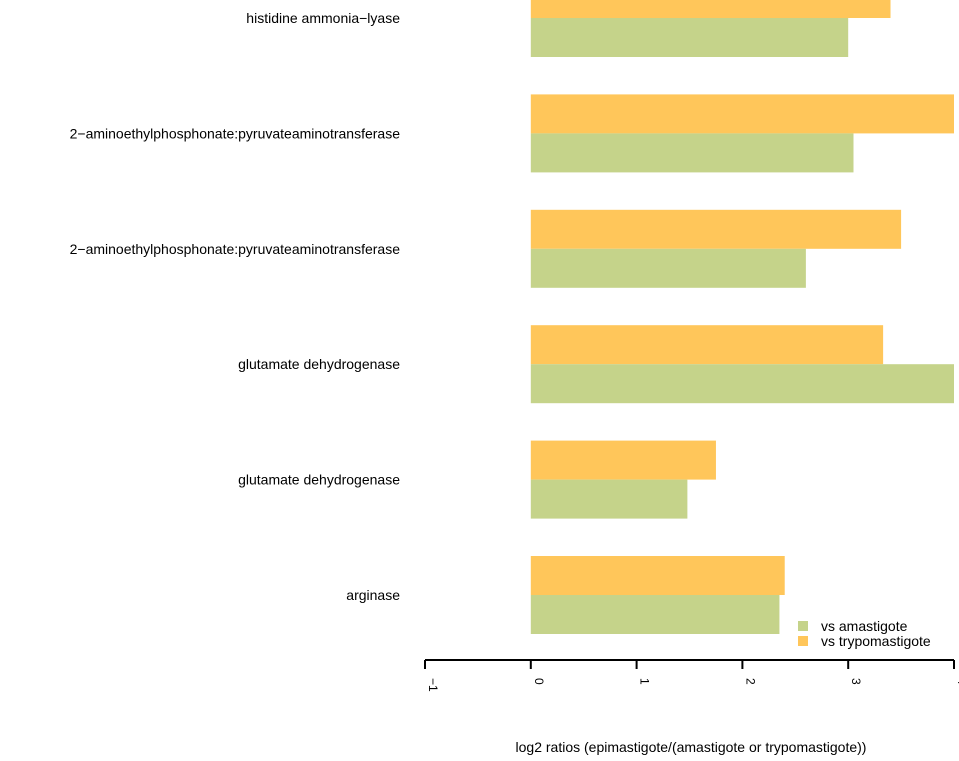 This screenshot has height=761, width=959. What do you see at coordinates (856, 681) in the screenshot?
I see `x-tick-label-4: 3` at bounding box center [856, 681].